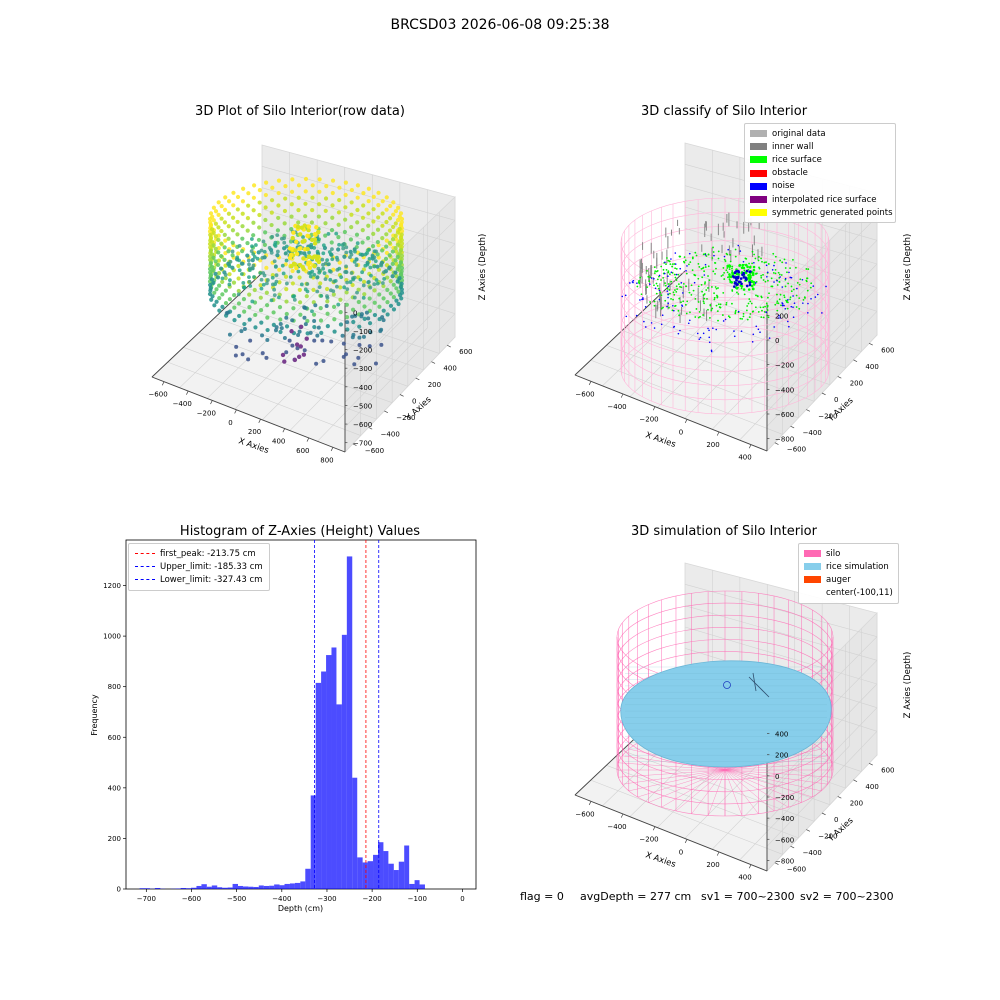 The image size is (1000, 1000). I want to click on x-tick-label: 0, so click(681, 852).